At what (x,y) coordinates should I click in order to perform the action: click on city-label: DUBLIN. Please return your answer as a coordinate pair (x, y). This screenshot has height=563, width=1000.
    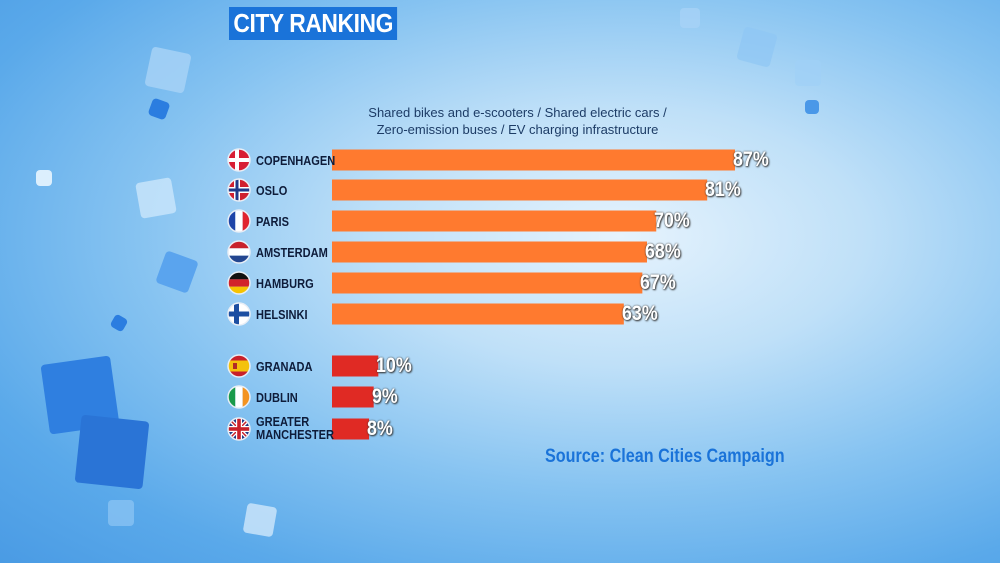
    Looking at the image, I should click on (277, 397).